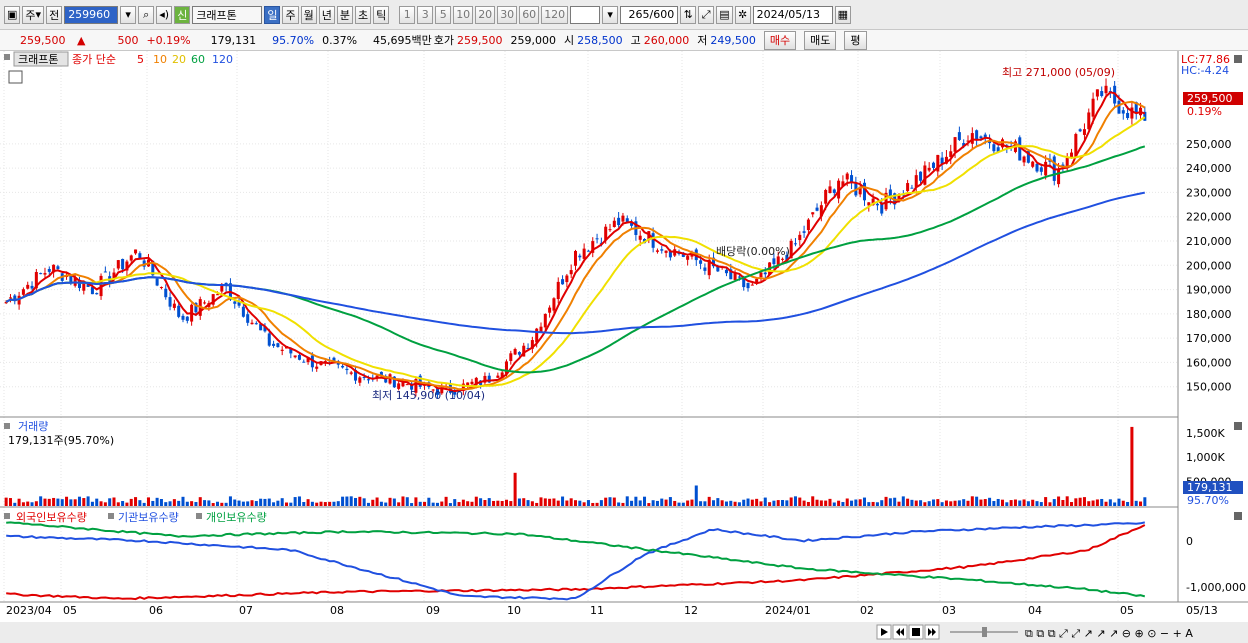 This screenshot has height=643, width=1248. I want to click on period-week: 주, so click(290, 14).